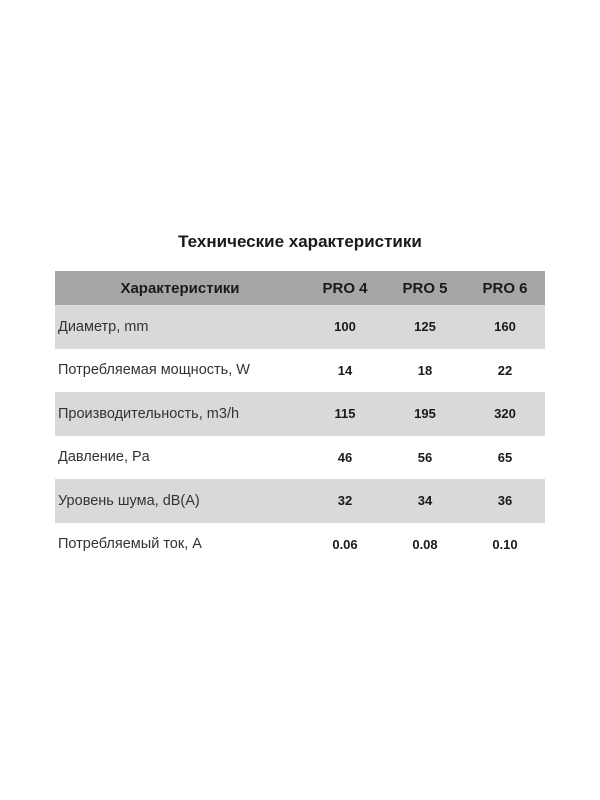 This screenshot has width=600, height=800. I want to click on table-row: Потребляемый ток, A 0.06 0.08 0.10, so click(300, 545).